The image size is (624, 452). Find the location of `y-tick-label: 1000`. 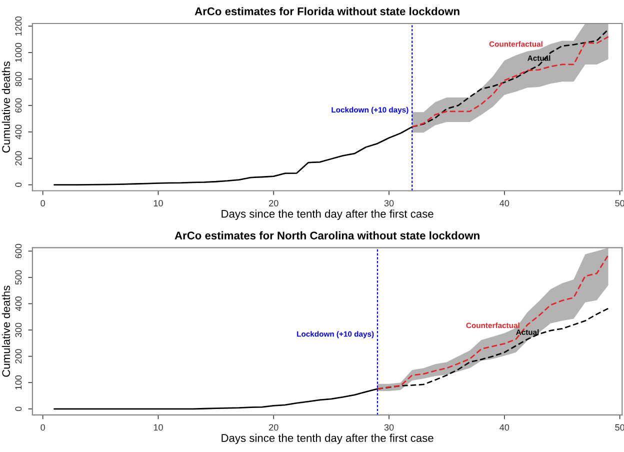

y-tick-label: 1000 is located at coordinates (18, 52).